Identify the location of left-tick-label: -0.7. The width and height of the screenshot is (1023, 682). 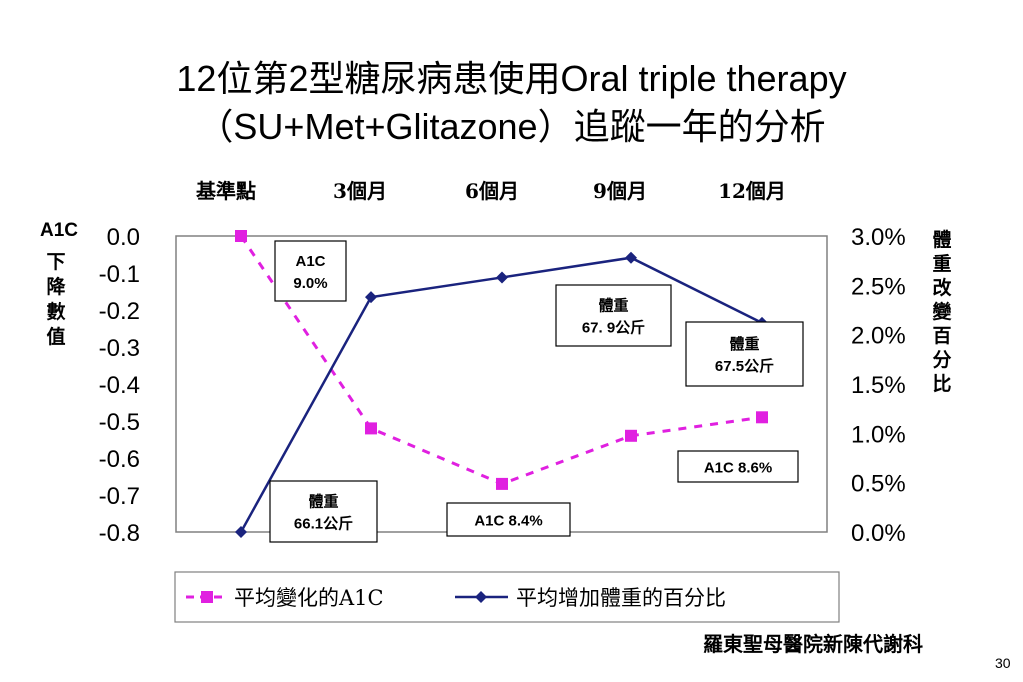
(119, 496).